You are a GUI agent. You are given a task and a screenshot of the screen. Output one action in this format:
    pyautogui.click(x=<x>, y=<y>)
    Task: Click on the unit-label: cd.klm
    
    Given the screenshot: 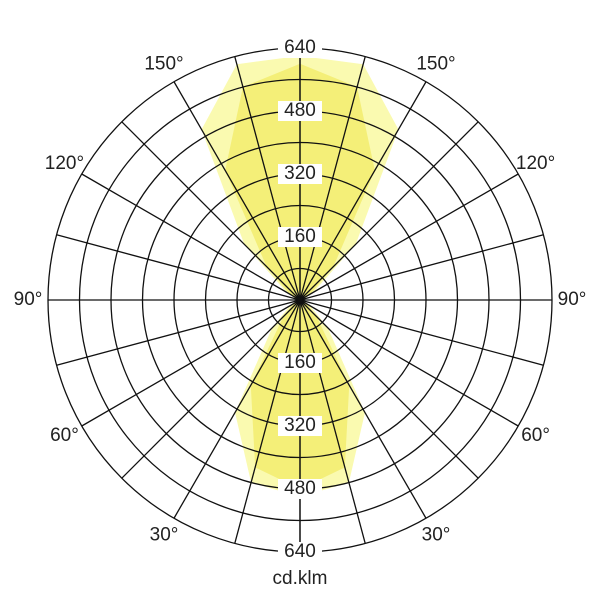 What is the action you would take?
    pyautogui.click(x=300, y=578)
    